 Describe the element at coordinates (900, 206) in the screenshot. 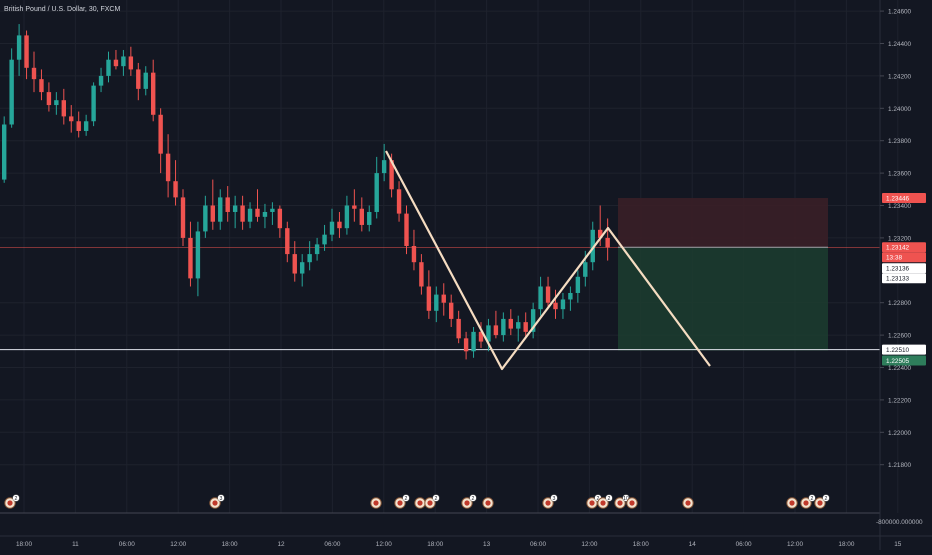

I see `y-tick-label: 1.23400` at that location.